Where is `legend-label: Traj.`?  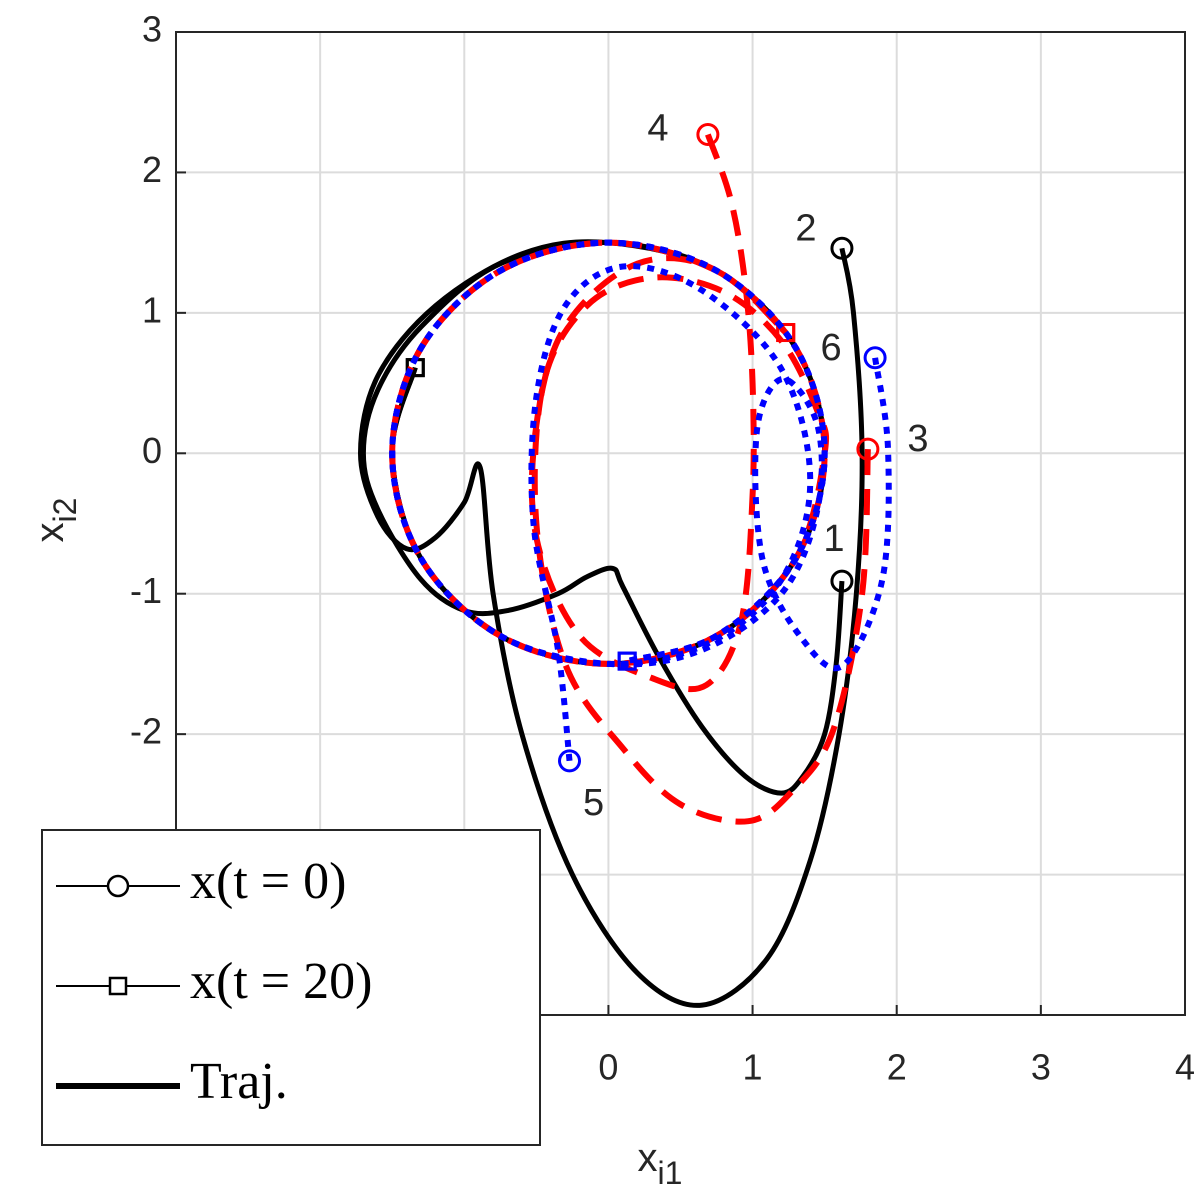 legend-label: Traj. is located at coordinates (239, 1081).